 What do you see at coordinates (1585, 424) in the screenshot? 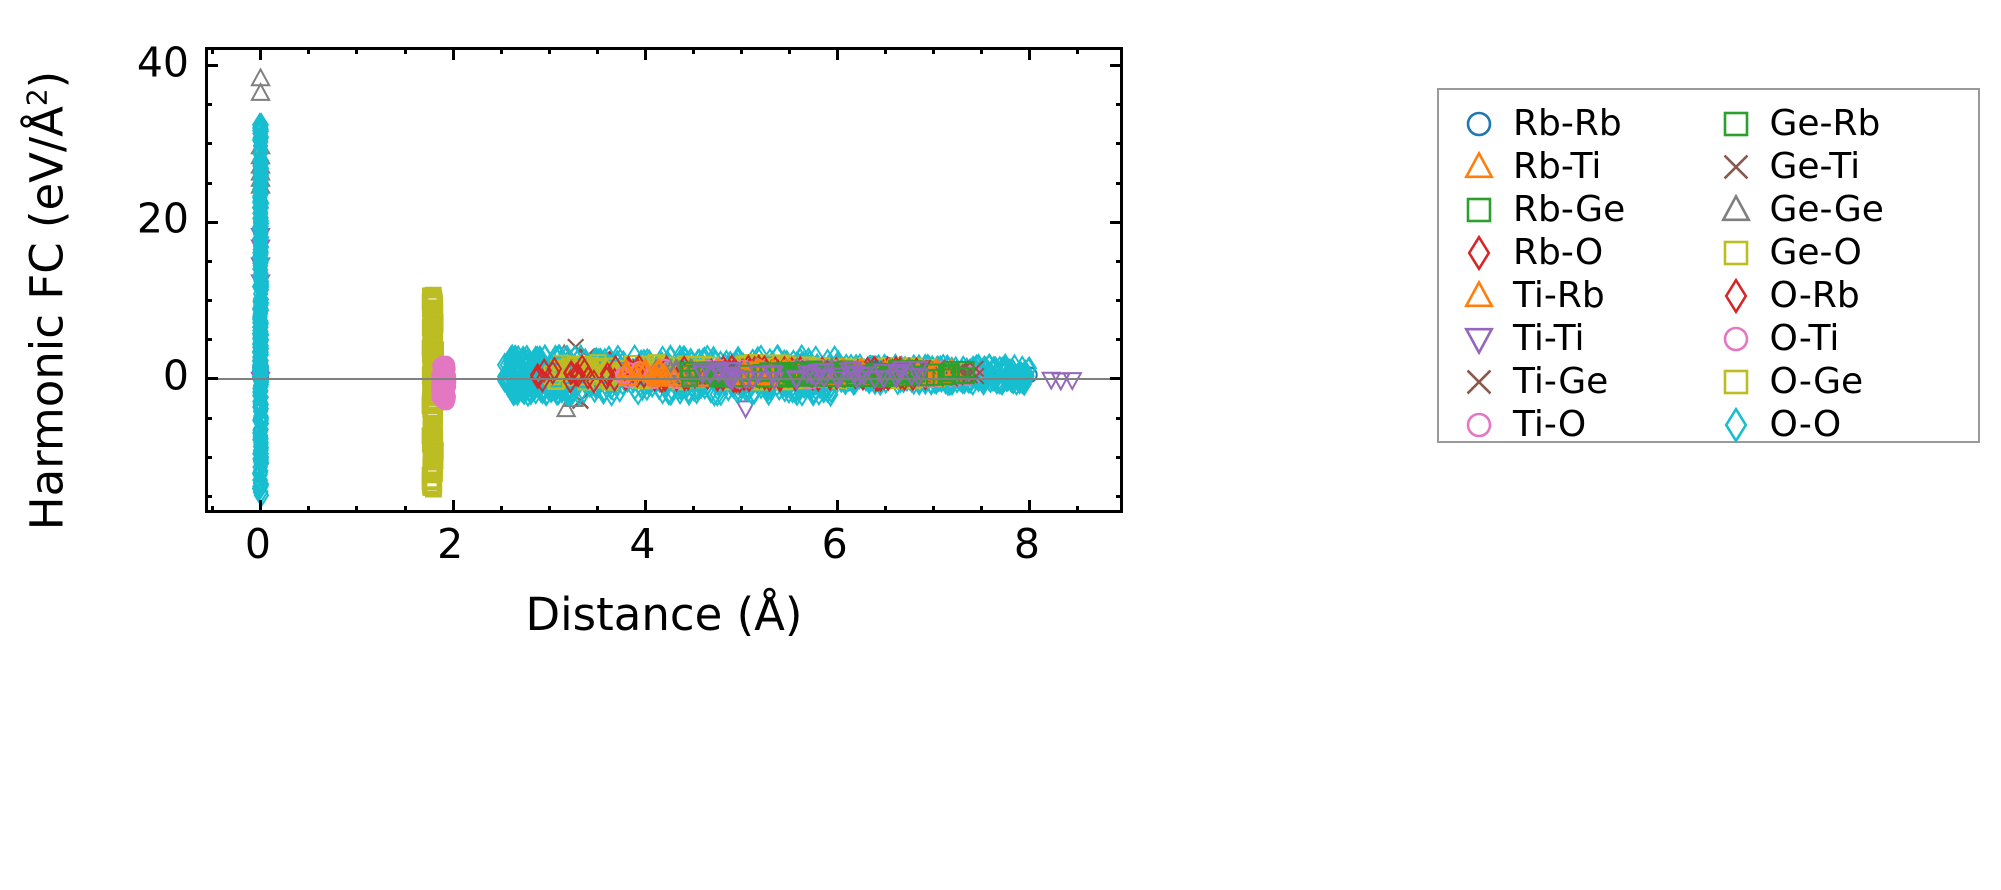
I see `legend-item-ti-o: Ti-O` at bounding box center [1585, 424].